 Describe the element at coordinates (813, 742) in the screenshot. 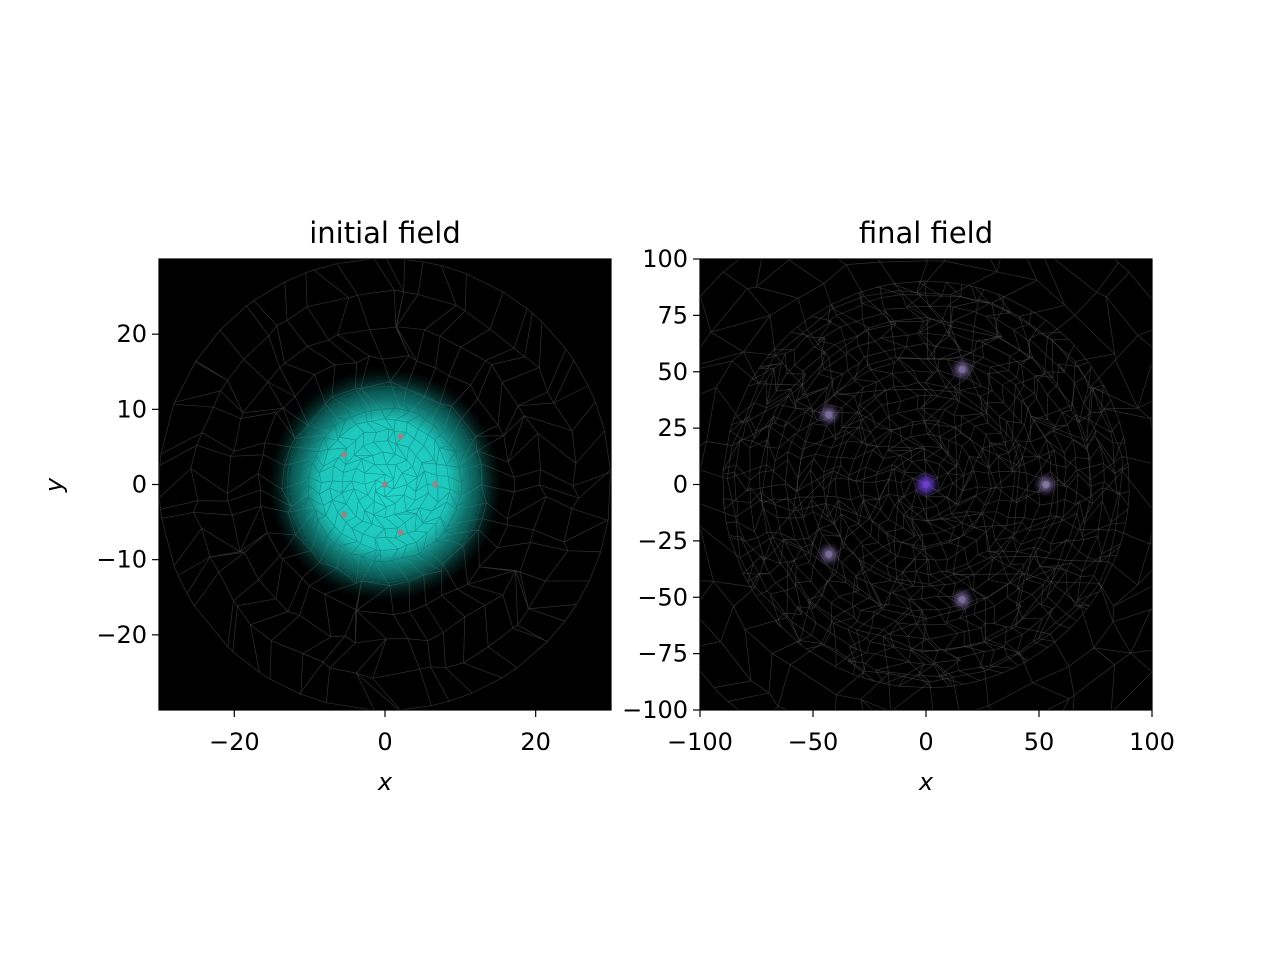

I see `x-tick-label: −50` at that location.